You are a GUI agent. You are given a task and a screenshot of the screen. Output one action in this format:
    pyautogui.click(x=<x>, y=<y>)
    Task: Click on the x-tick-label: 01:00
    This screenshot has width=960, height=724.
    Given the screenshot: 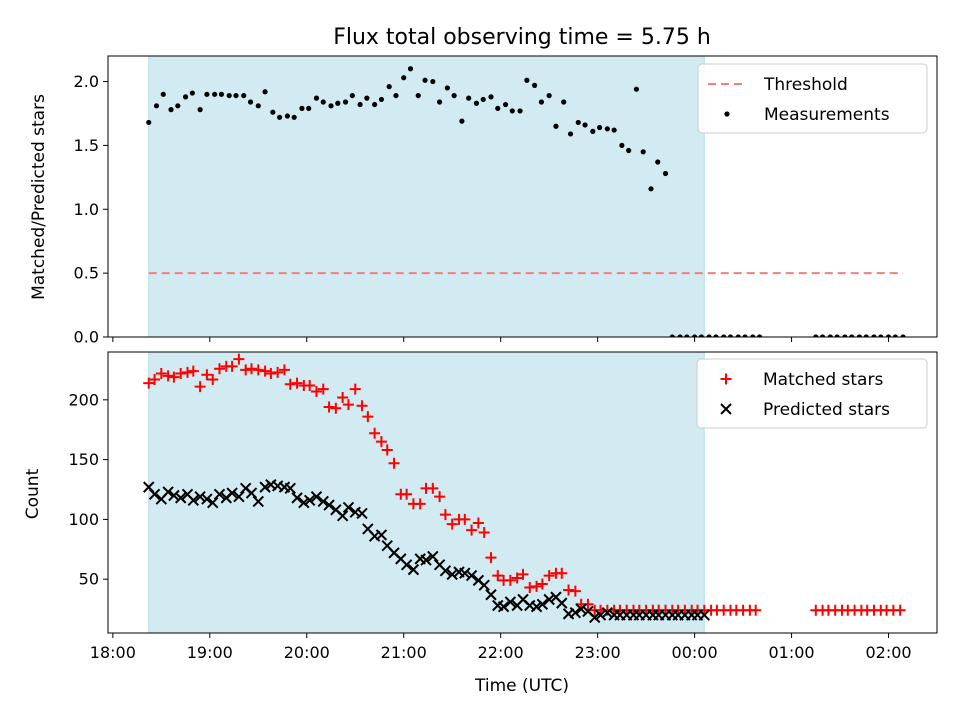 What is the action you would take?
    pyautogui.click(x=792, y=652)
    